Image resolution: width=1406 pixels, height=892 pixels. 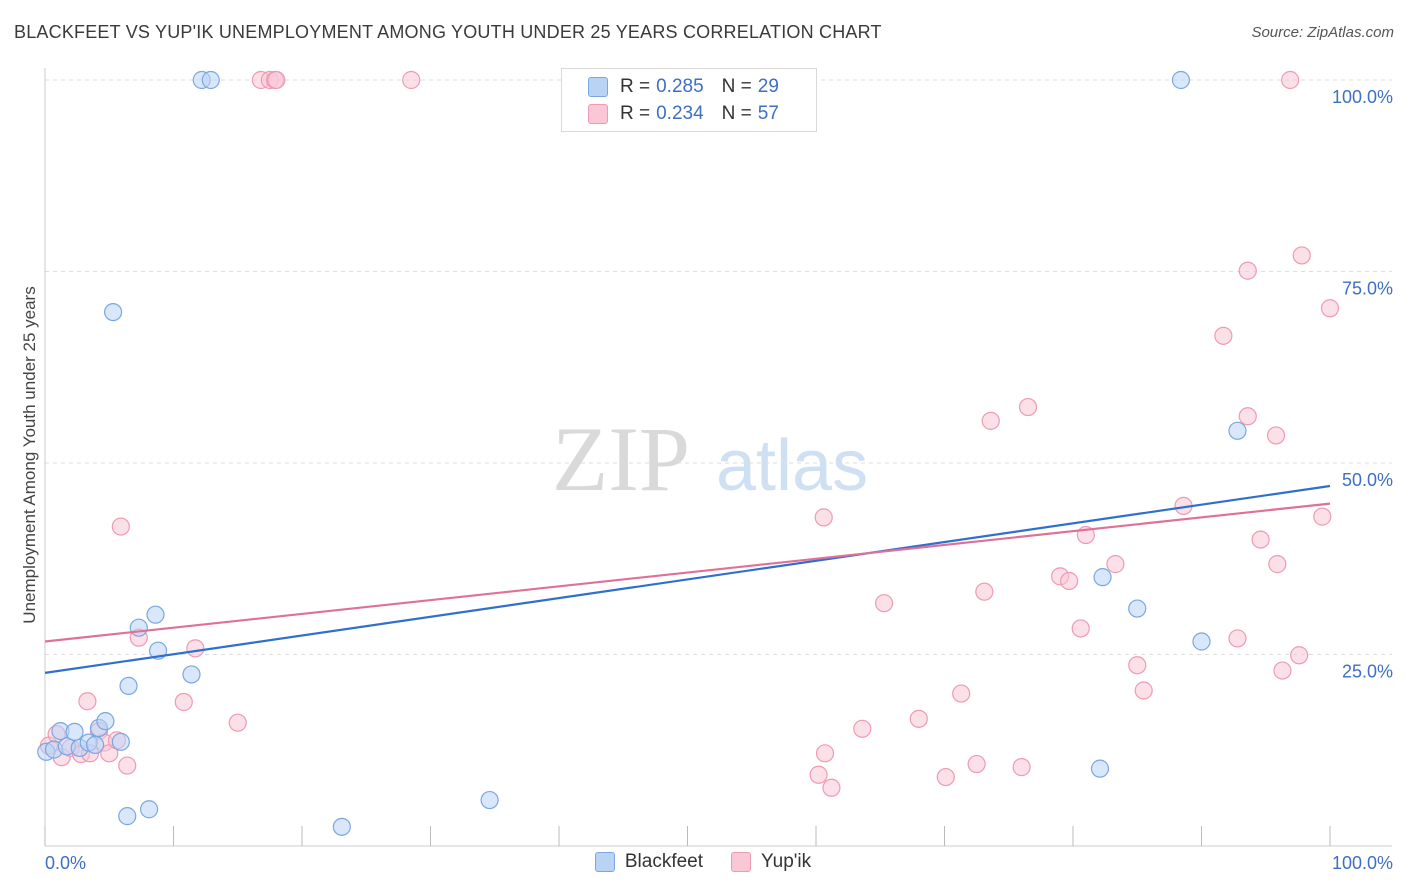 What do you see at coordinates (1367, 289) in the screenshot?
I see `y-tick-label: 75.0%` at bounding box center [1367, 289].